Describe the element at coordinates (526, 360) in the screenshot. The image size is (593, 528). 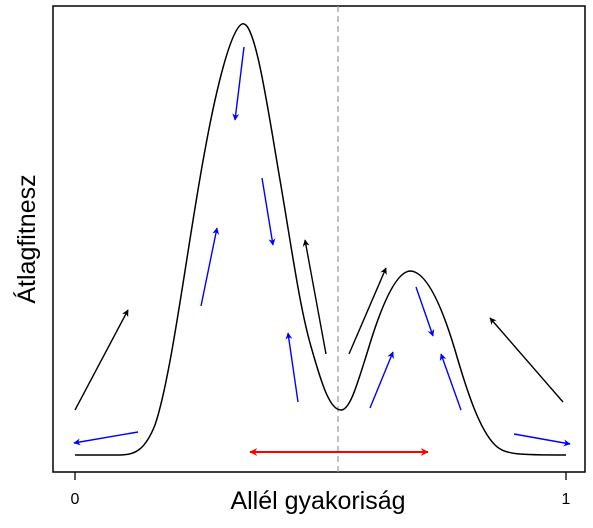
I see `black-arrow-right` at that location.